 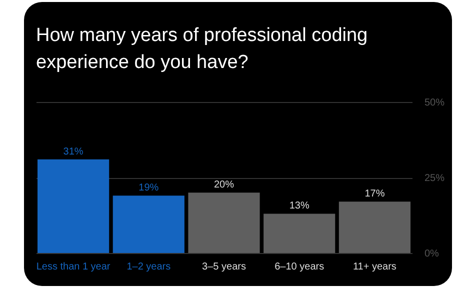 I want to click on x-tick-label: 1–2 years, so click(x=148, y=267).